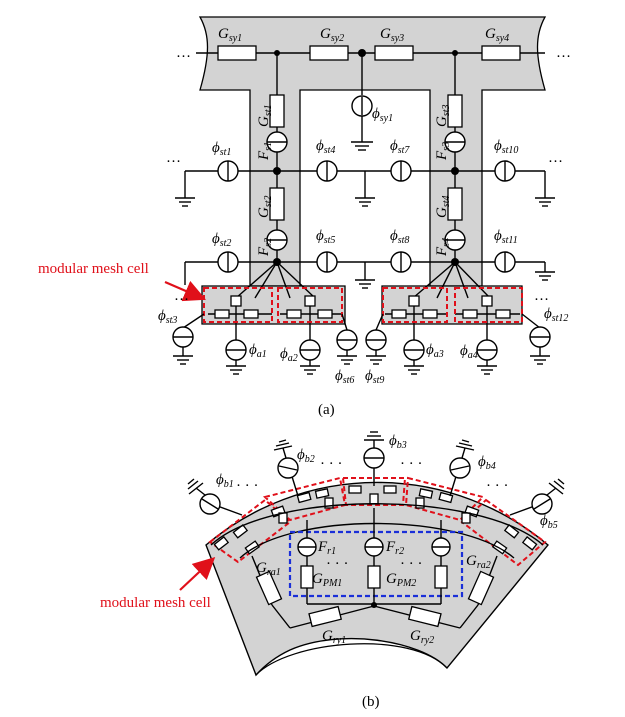  What do you see at coordinates (392, 35) in the screenshot?
I see `svg-text: Gsy3` at bounding box center [392, 35].